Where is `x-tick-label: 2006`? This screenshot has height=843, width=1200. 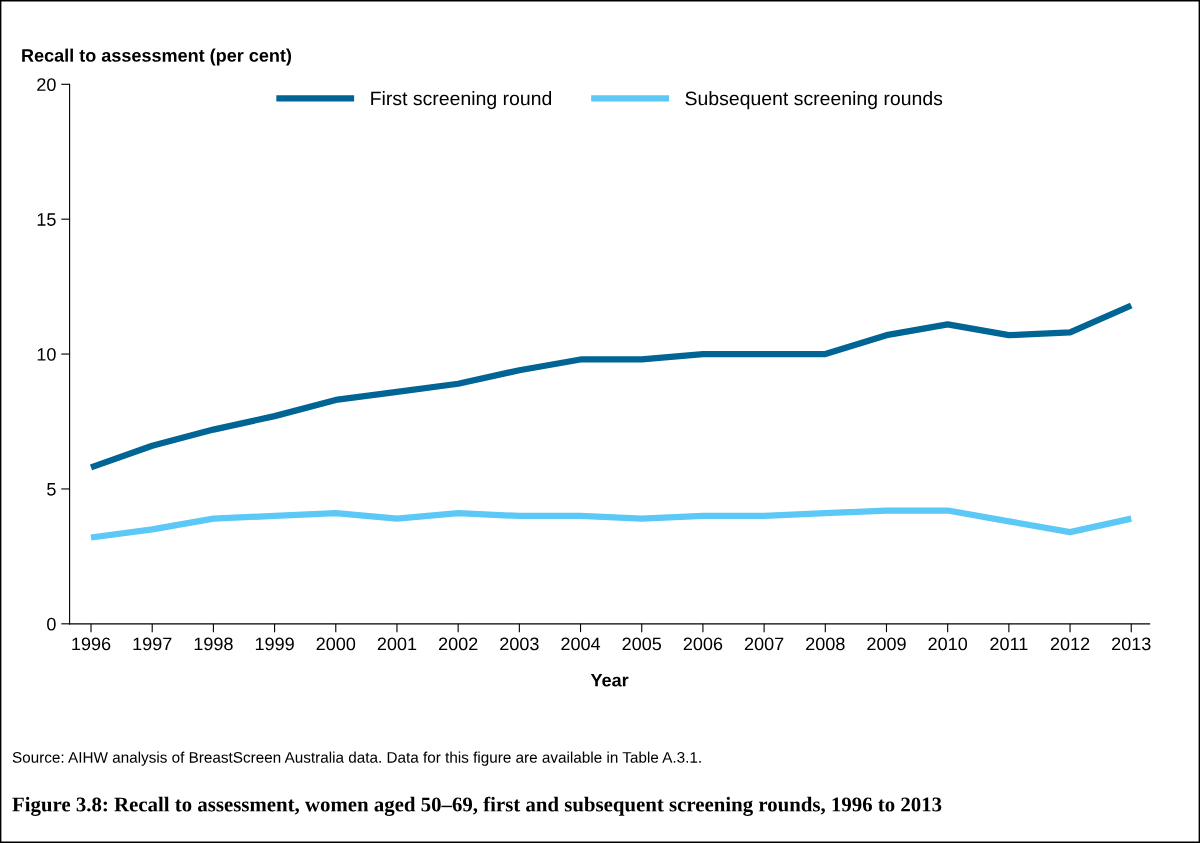
x-tick-label: 2006 is located at coordinates (703, 644).